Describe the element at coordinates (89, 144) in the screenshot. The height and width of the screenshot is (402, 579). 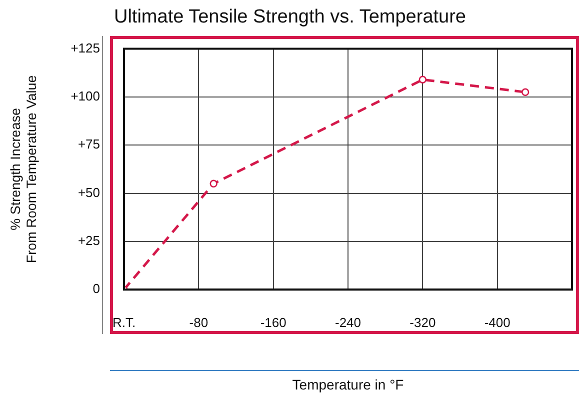
I see `y-tick-label: +75` at that location.